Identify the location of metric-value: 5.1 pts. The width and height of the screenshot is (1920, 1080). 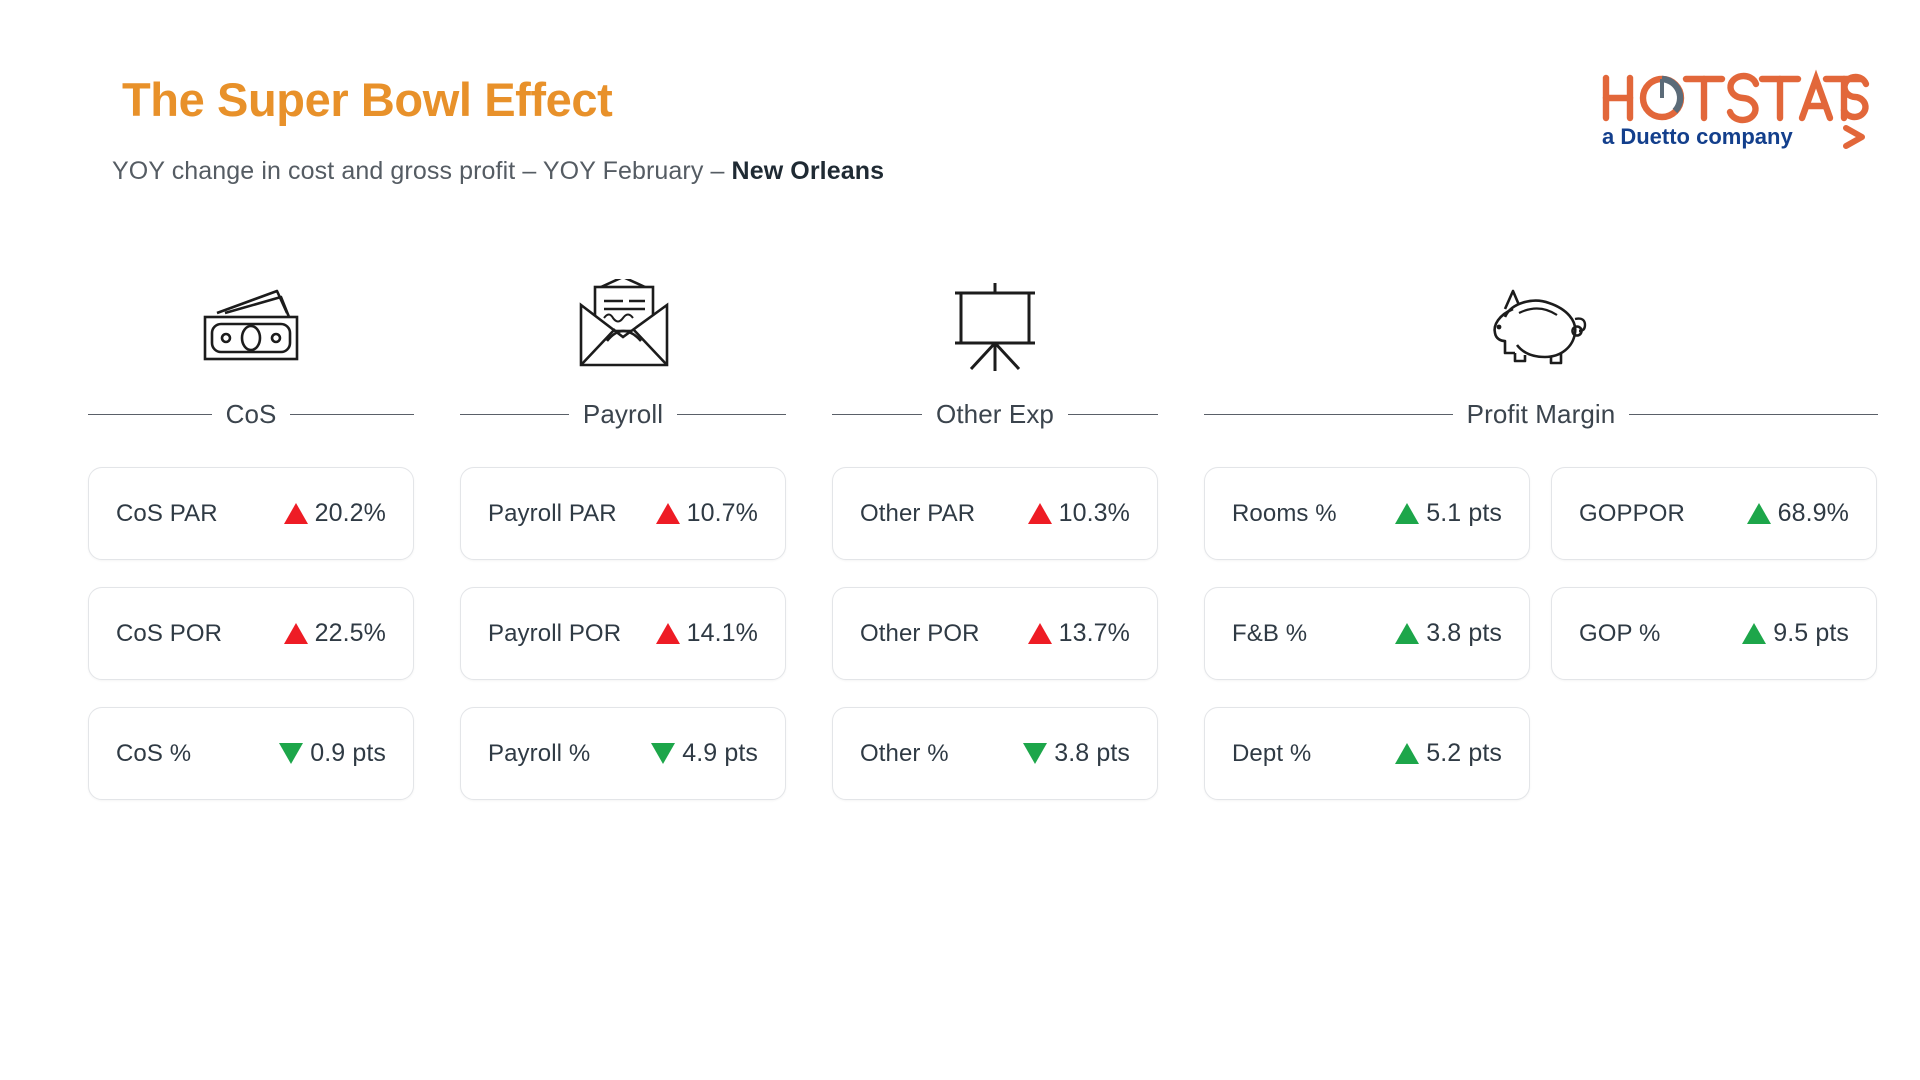
(1448, 513).